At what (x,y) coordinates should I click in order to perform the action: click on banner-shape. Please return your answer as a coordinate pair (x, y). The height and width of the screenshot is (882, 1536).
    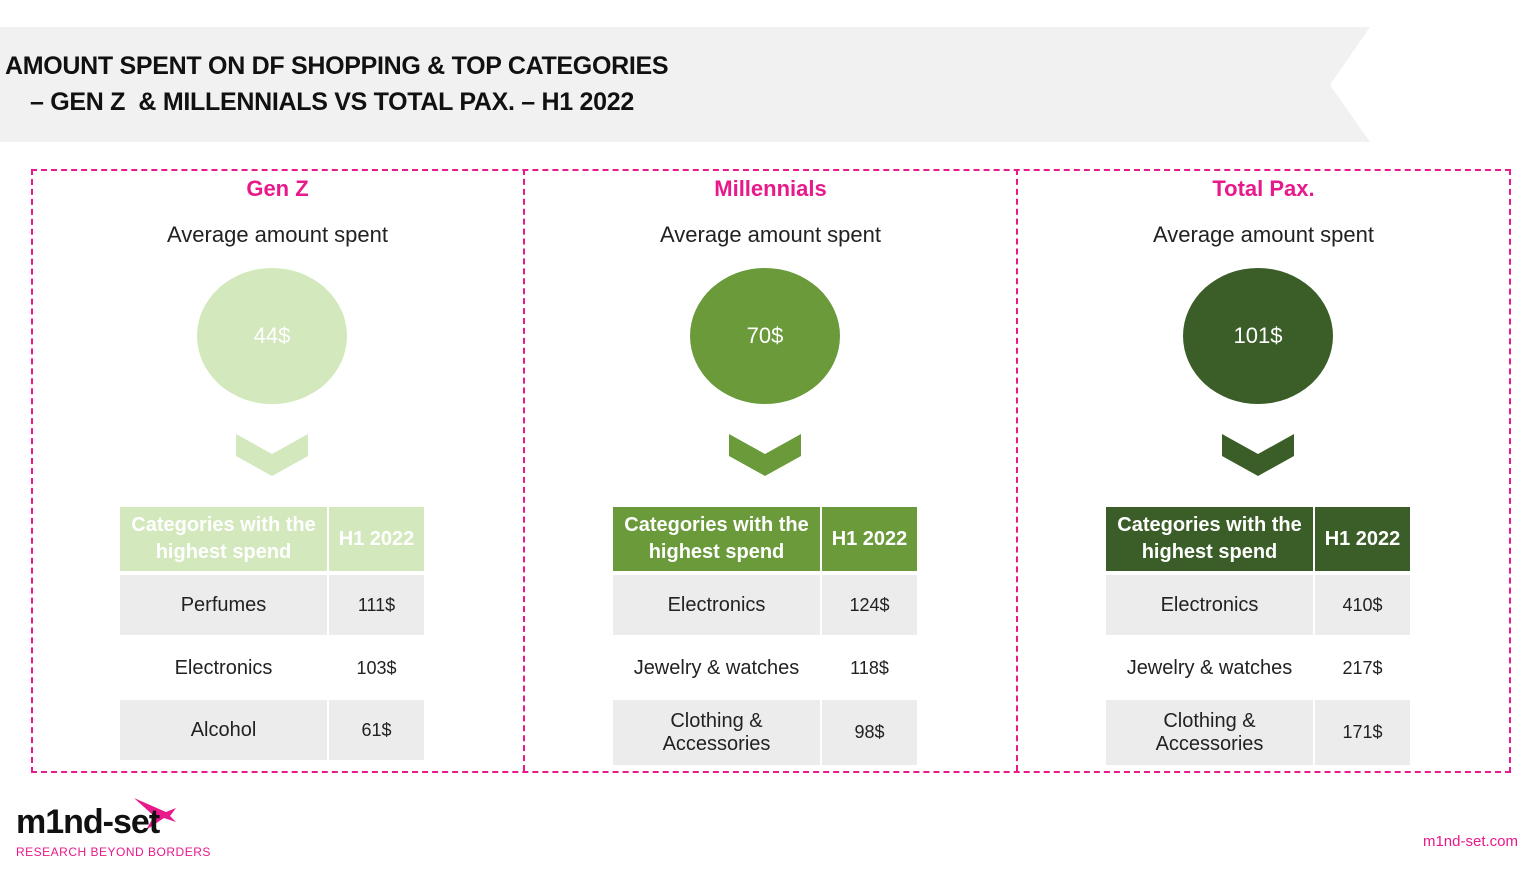
    Looking at the image, I should click on (685, 84).